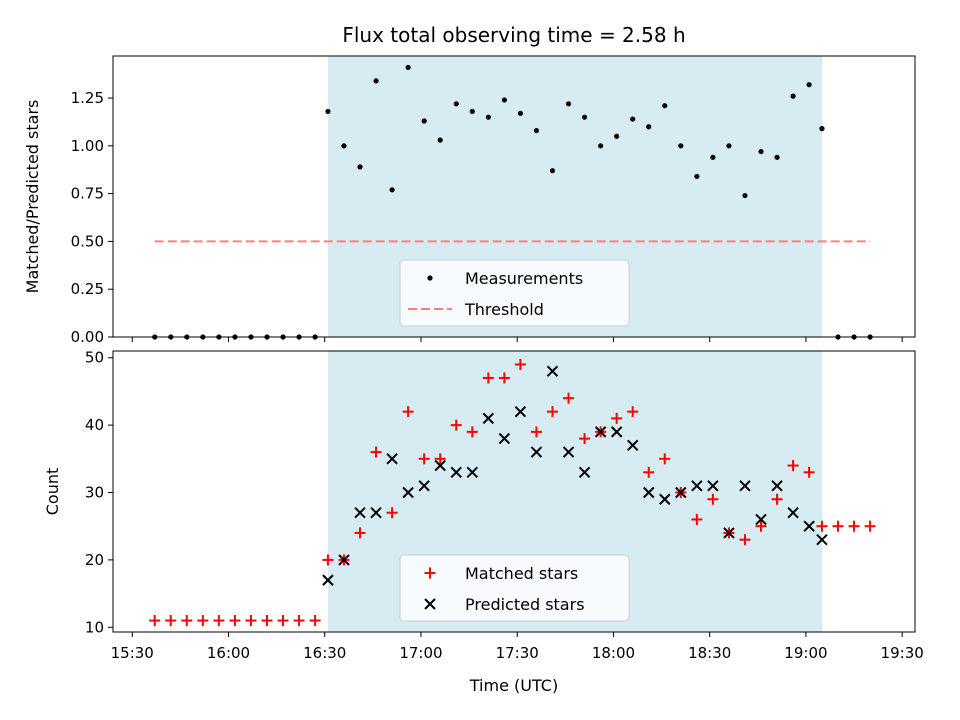 The image size is (960, 720). I want to click on y-axis-label: Count, so click(52, 492).